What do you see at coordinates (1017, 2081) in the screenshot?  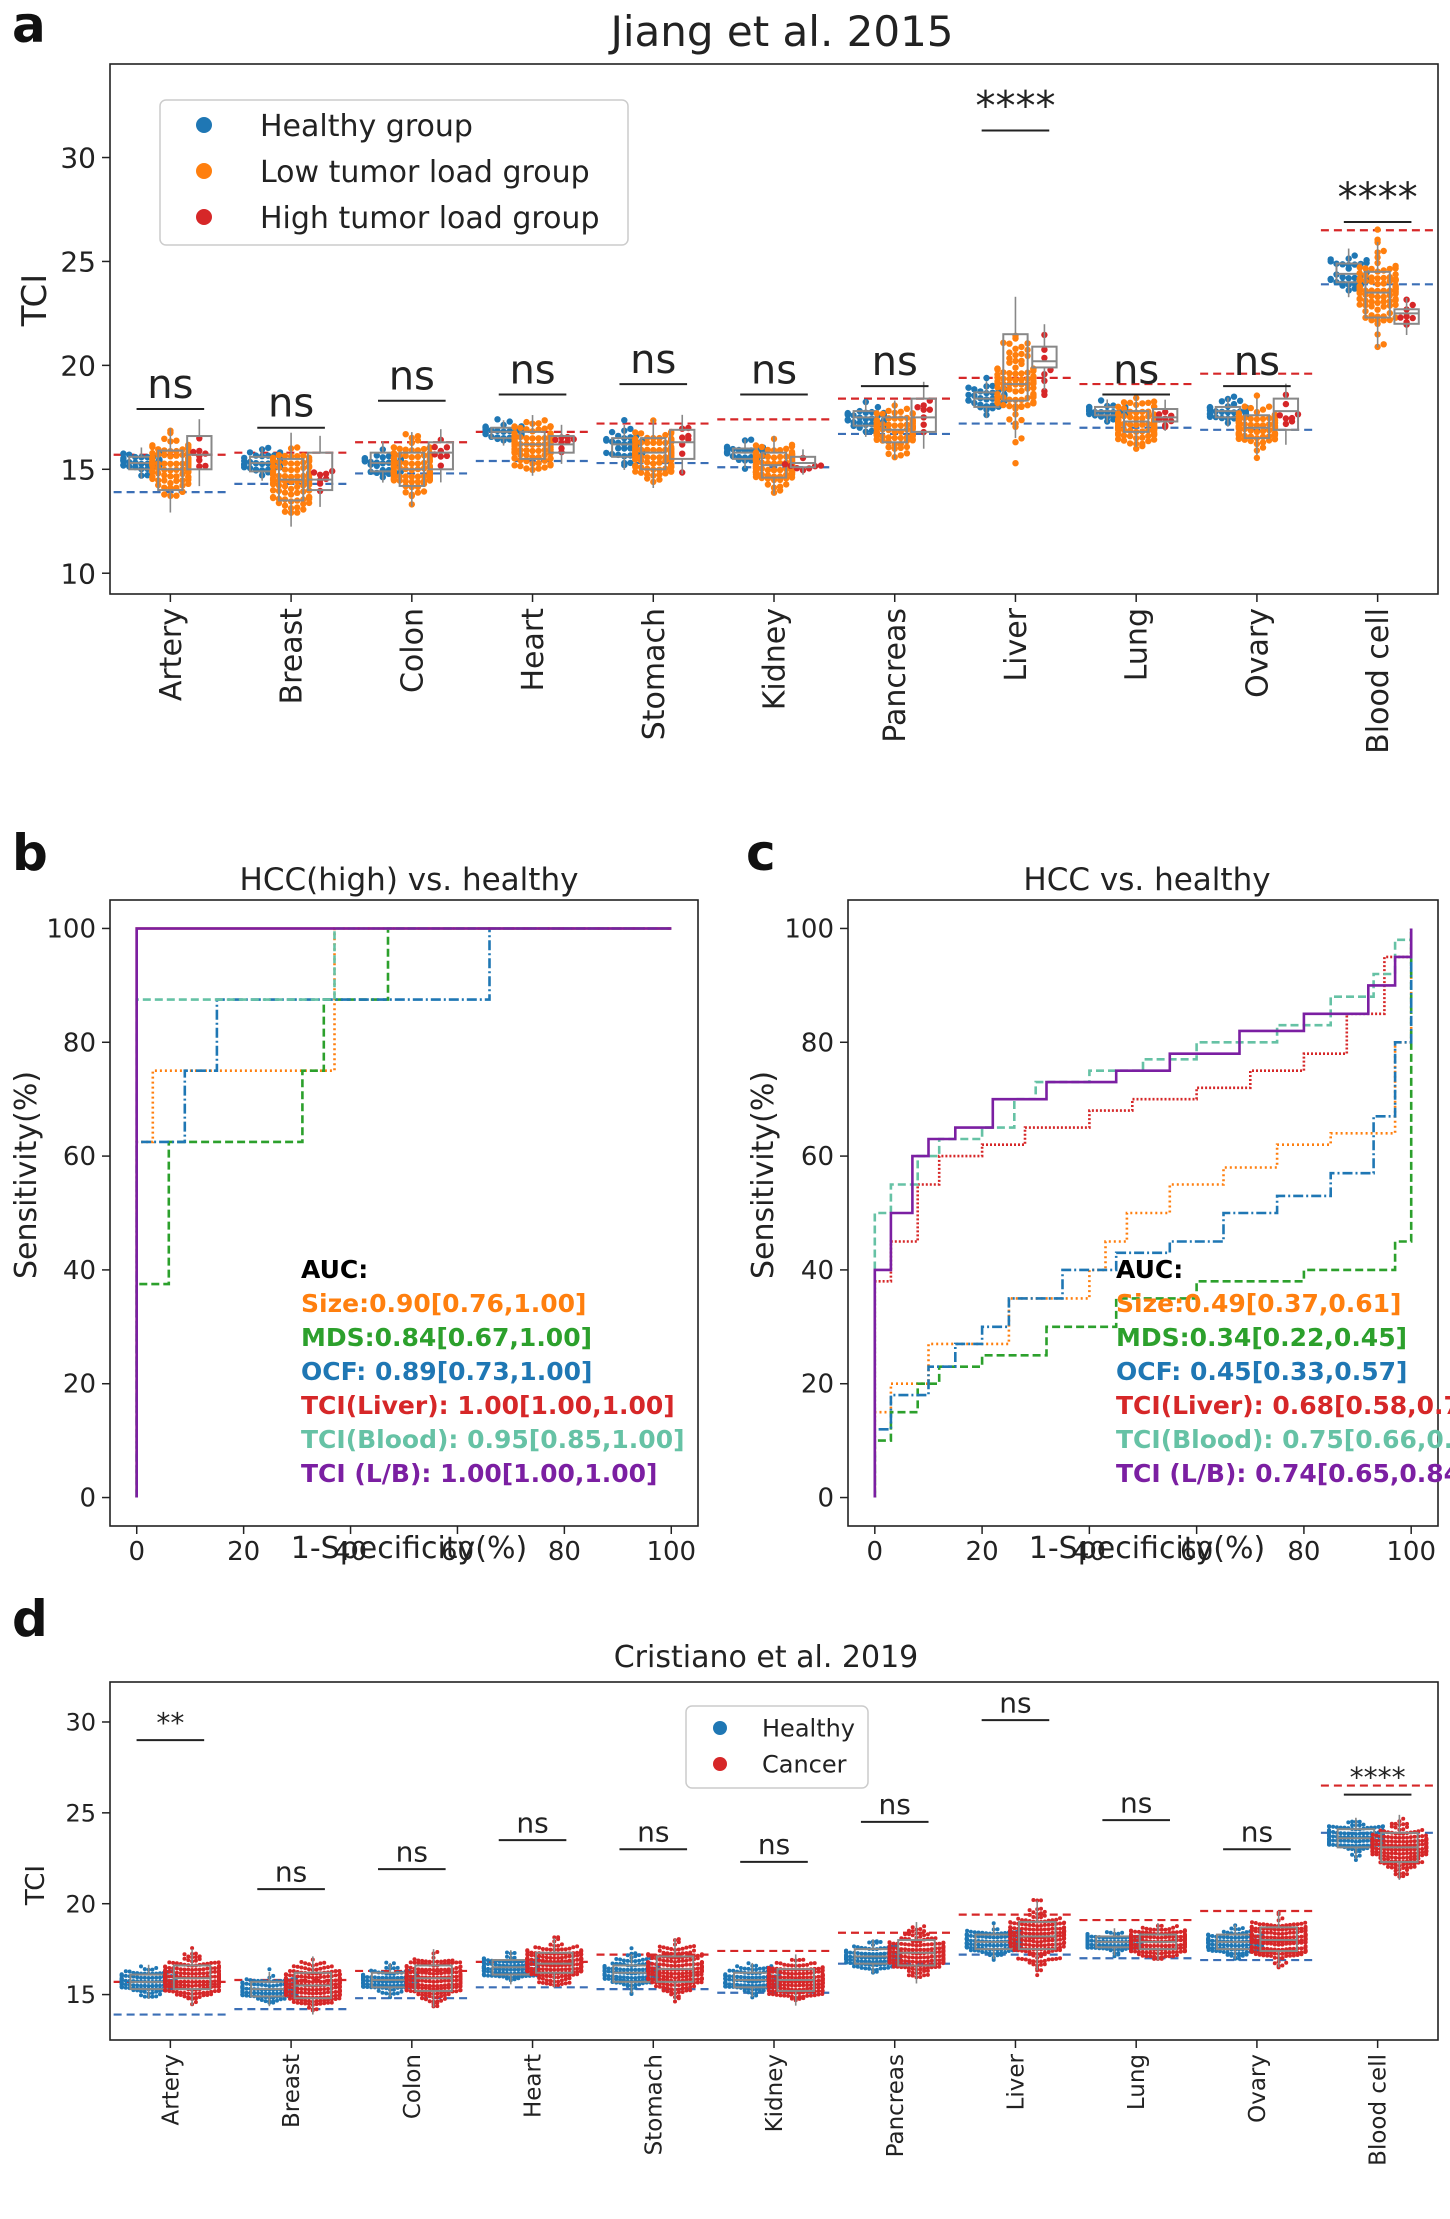 I see `x-tick-label: Liver` at bounding box center [1017, 2081].